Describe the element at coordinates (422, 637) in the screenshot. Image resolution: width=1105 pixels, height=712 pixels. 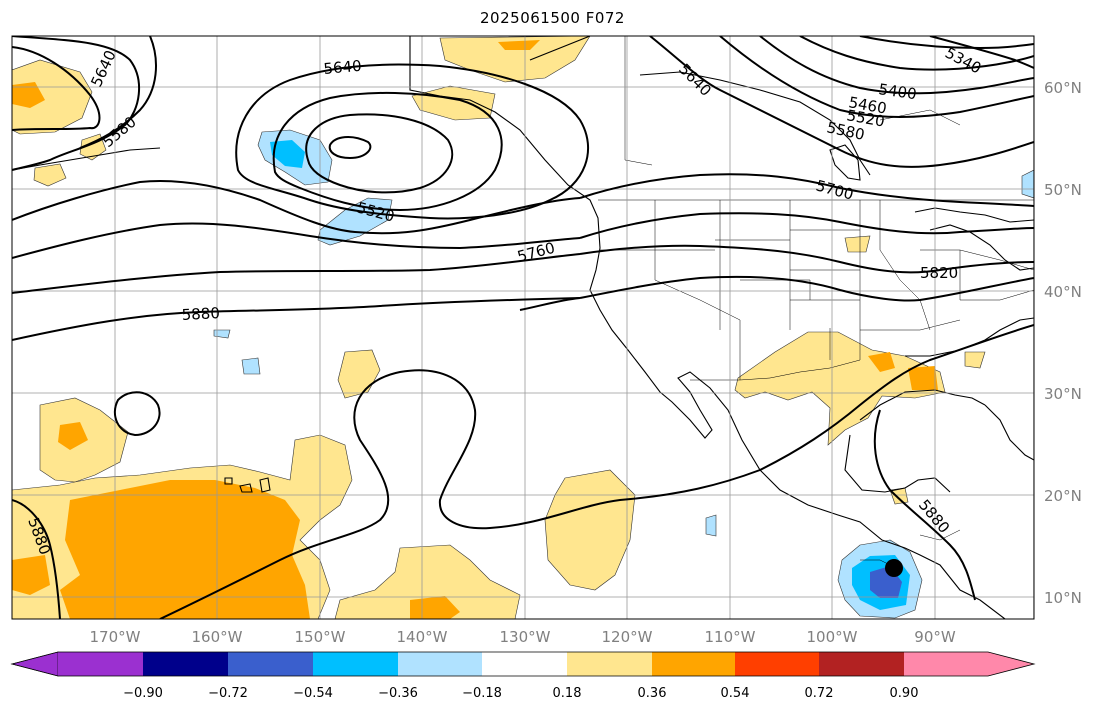
I see `lon-label: 140°W` at that location.